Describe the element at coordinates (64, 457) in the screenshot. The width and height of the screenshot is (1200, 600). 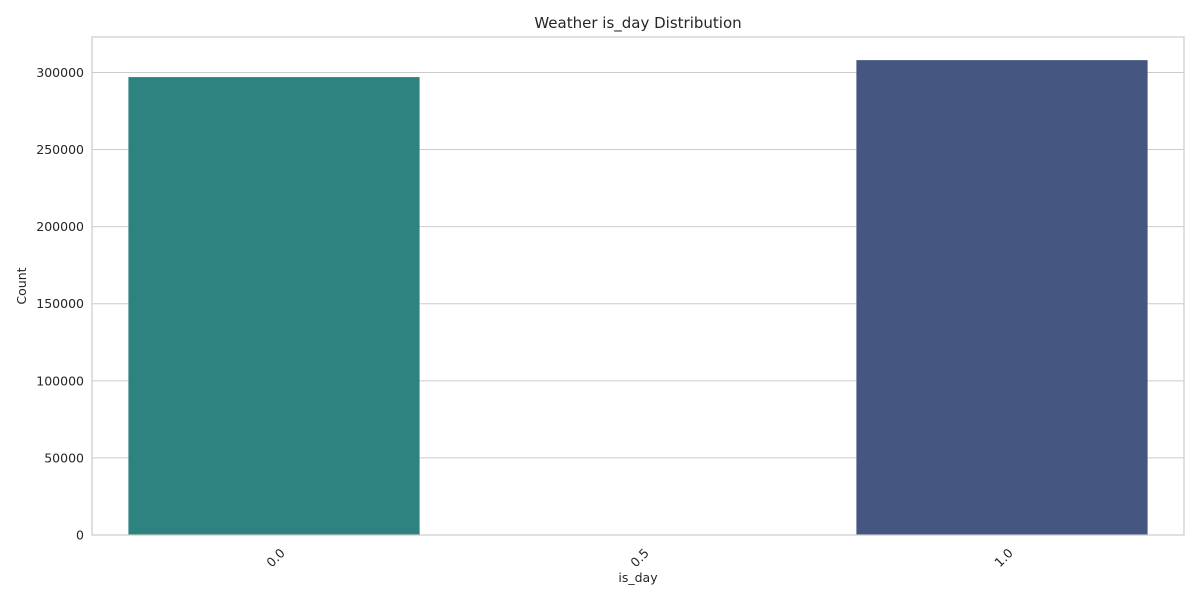
I see `y-tick-label: 50000` at that location.